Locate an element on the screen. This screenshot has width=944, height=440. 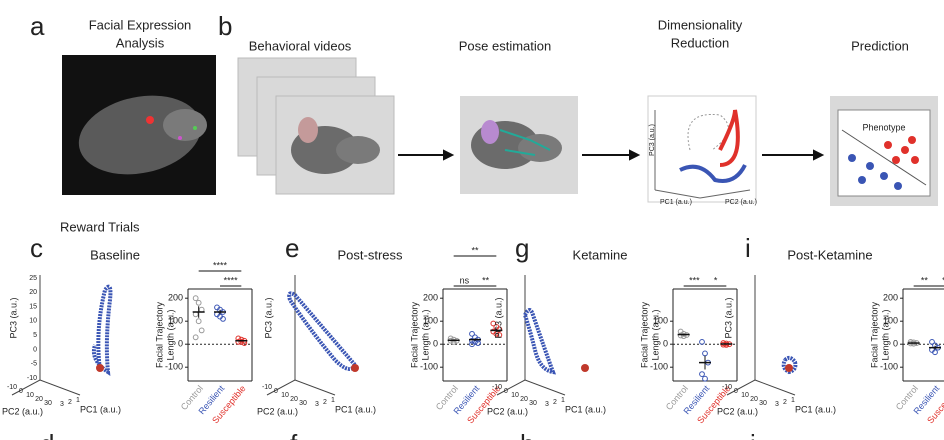
panel-letter: h is located at coordinates (527, 434).